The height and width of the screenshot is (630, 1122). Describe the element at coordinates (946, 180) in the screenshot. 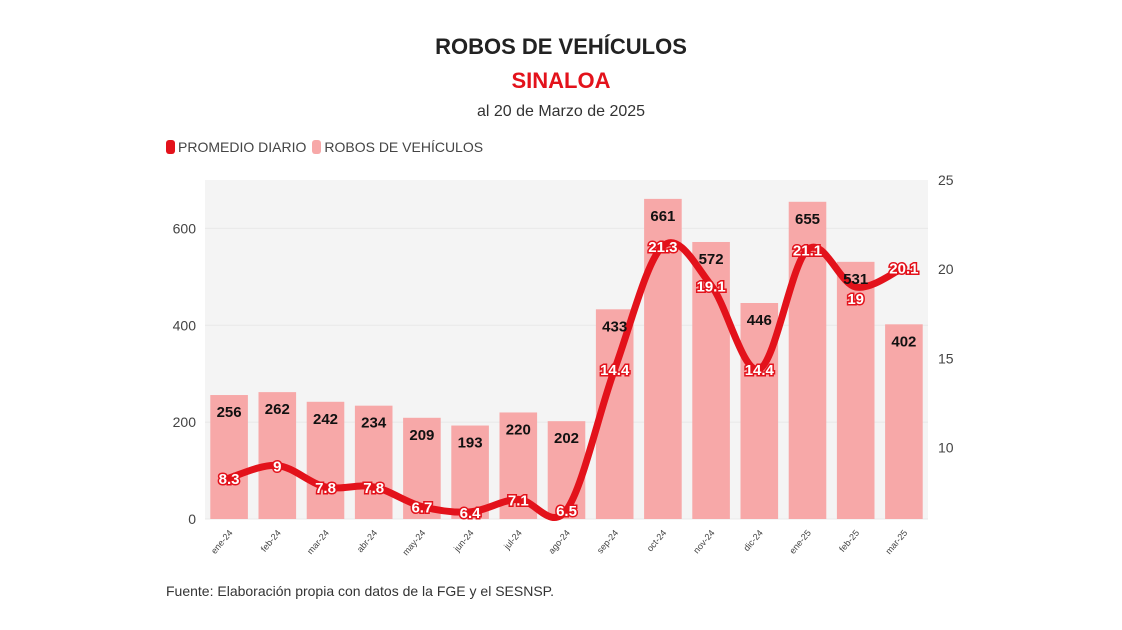

I see `right-tick-label: 25` at that location.